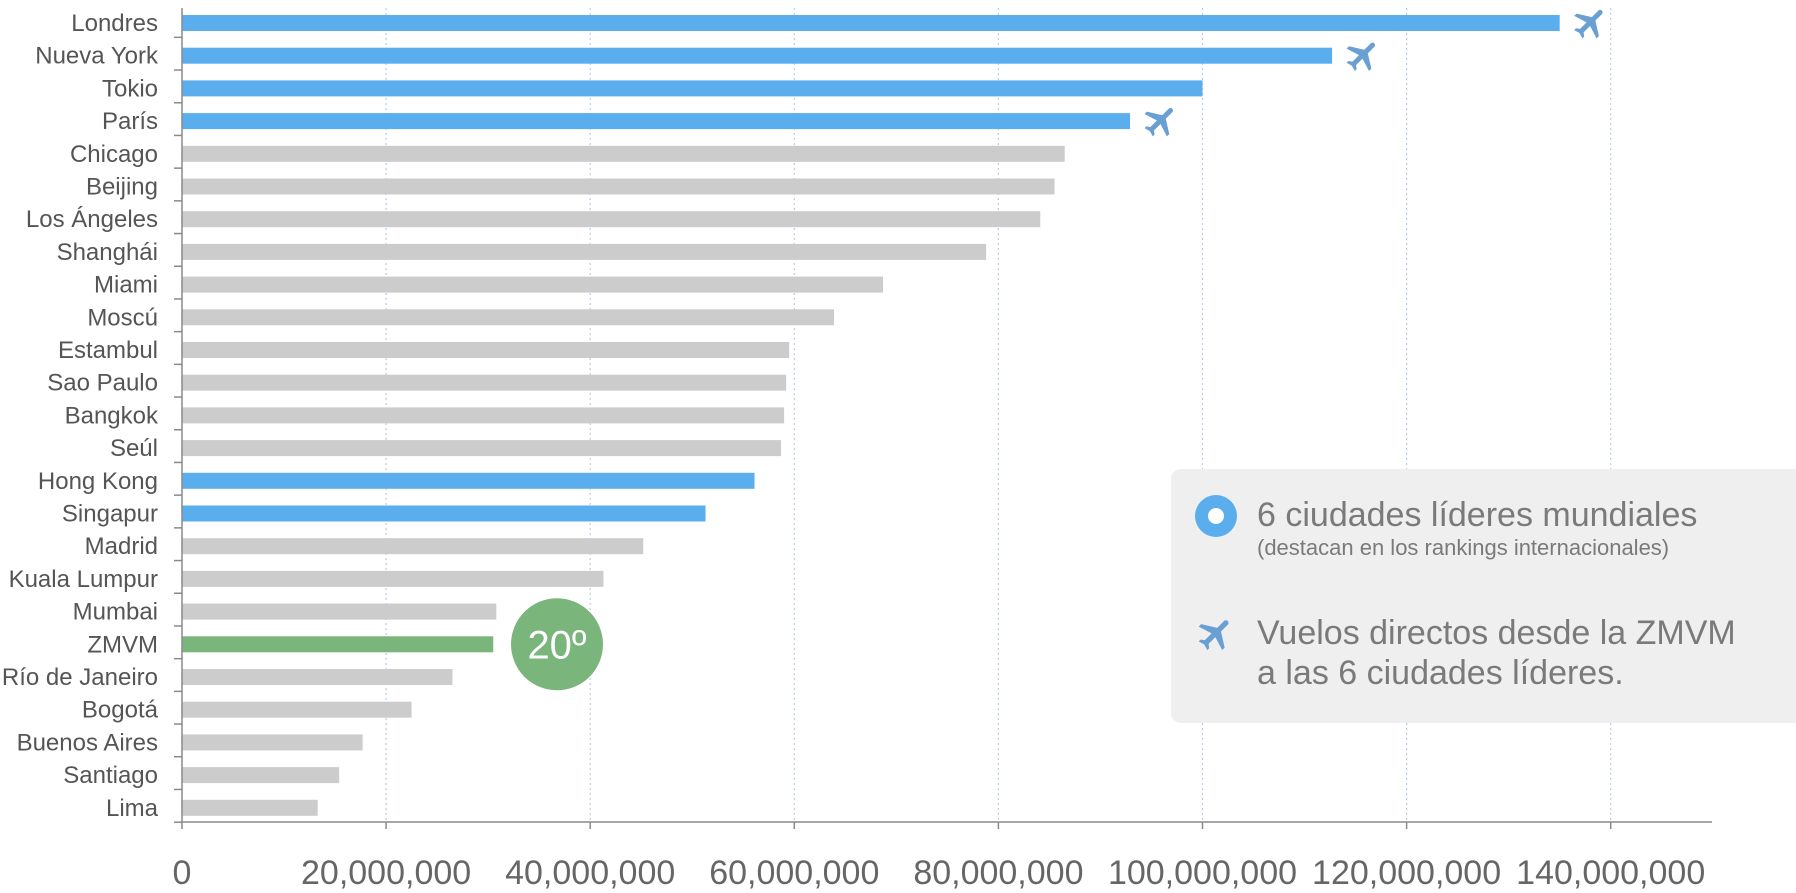 The height and width of the screenshot is (893, 1796). What do you see at coordinates (182, 873) in the screenshot?
I see `x-tick-label: 0` at bounding box center [182, 873].